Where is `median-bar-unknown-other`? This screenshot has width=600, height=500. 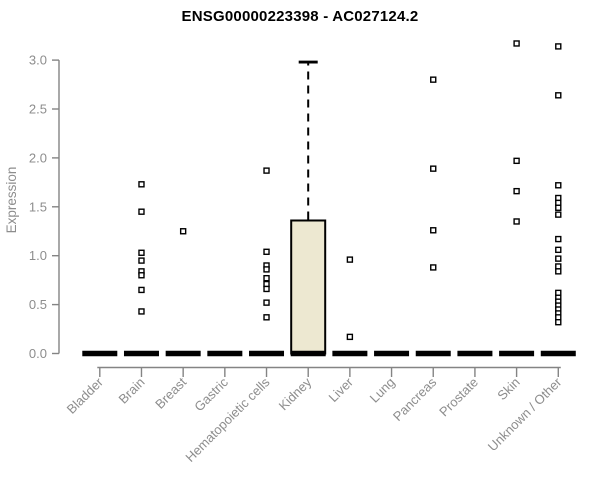
median-bar-unknown-other is located at coordinates (558, 353).